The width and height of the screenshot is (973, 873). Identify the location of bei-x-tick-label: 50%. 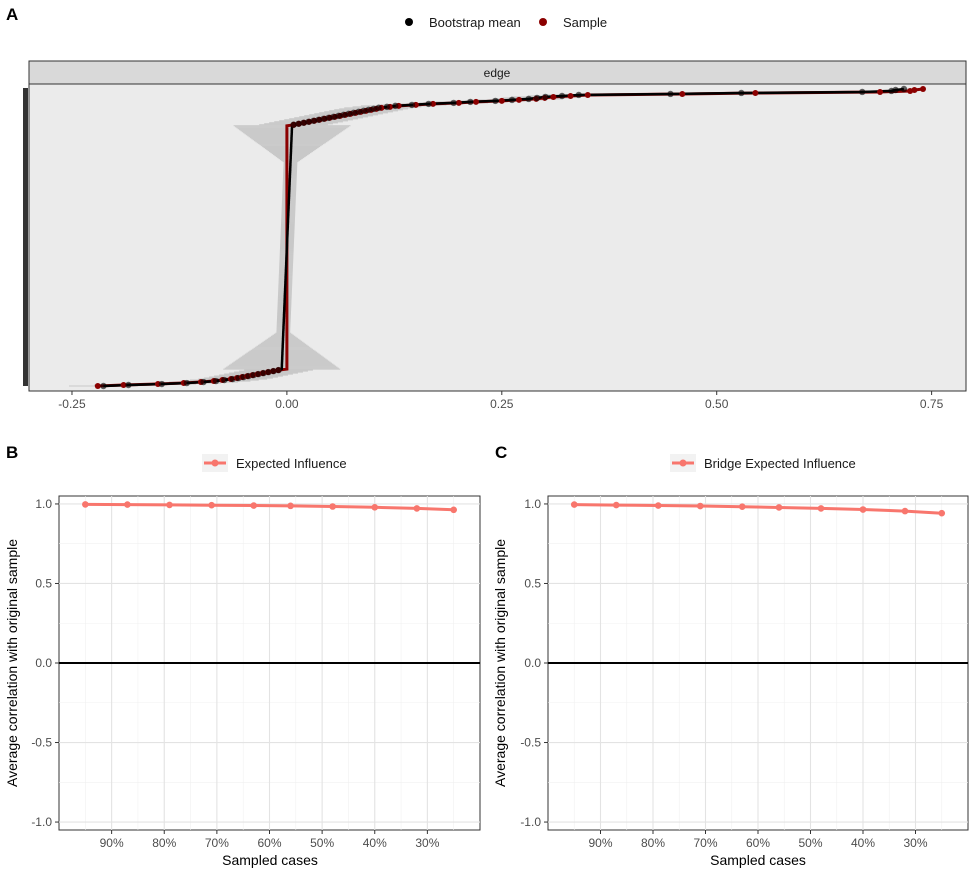
(810, 843).